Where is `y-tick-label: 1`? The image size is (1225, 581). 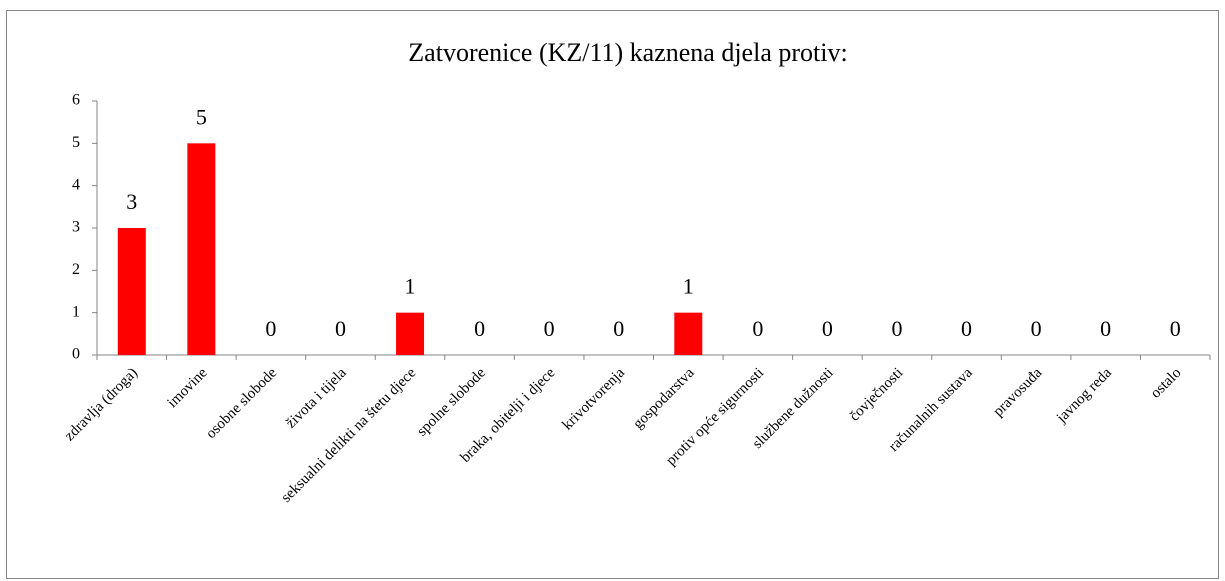 y-tick-label: 1 is located at coordinates (76, 311).